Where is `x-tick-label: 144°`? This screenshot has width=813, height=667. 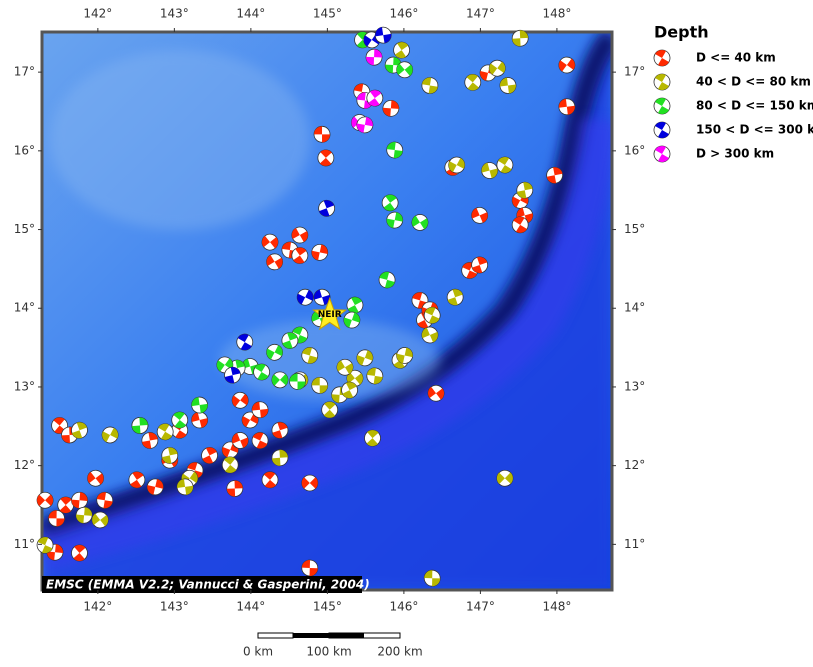
x-tick-label: 144° is located at coordinates (250, 14).